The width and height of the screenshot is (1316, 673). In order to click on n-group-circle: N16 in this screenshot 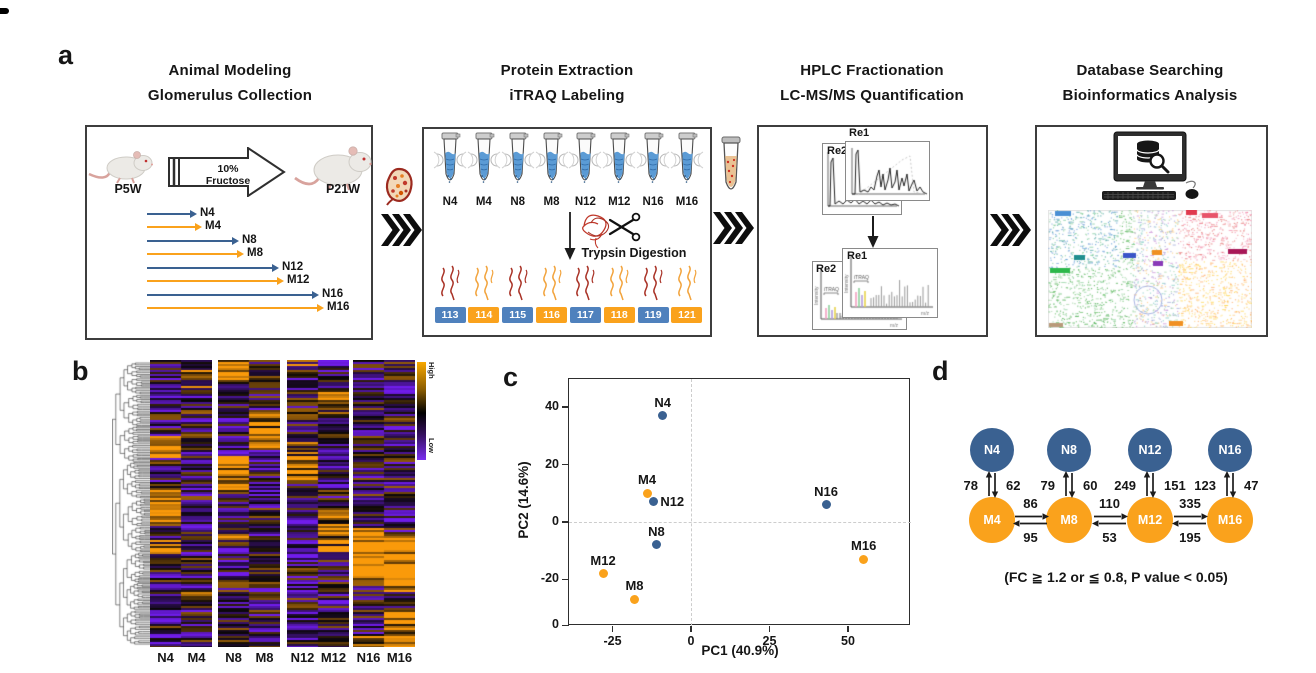, I will do `click(1230, 450)`.